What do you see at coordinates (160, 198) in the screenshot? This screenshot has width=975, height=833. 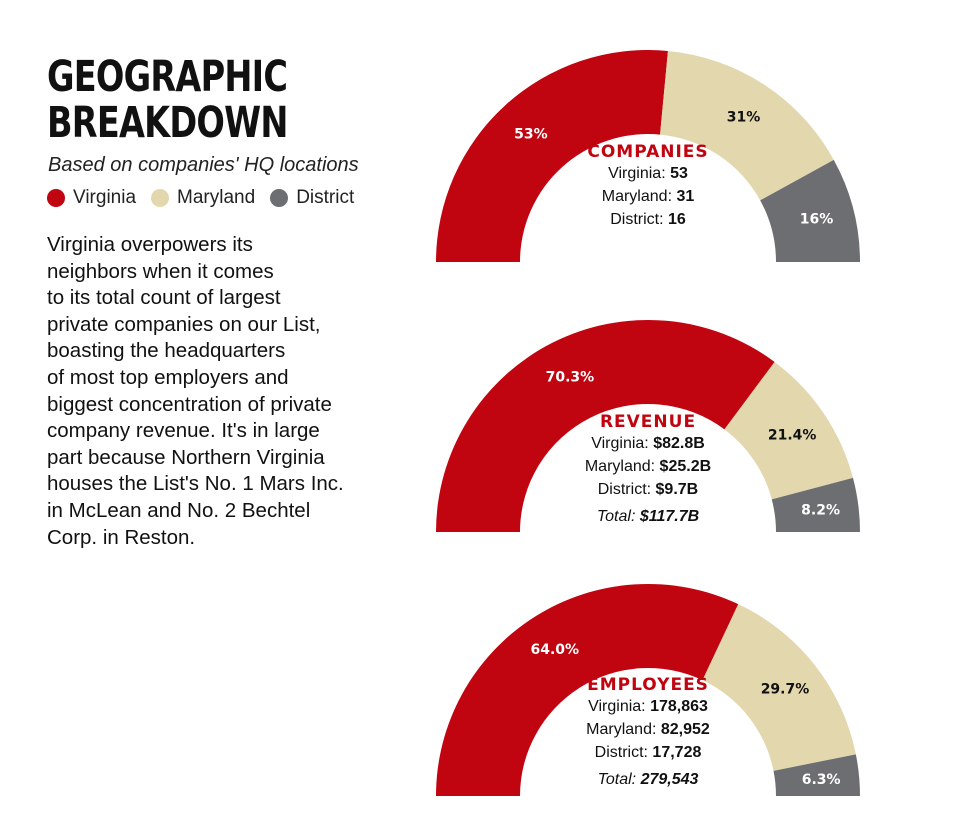 I see `legend-swatch-maryland` at bounding box center [160, 198].